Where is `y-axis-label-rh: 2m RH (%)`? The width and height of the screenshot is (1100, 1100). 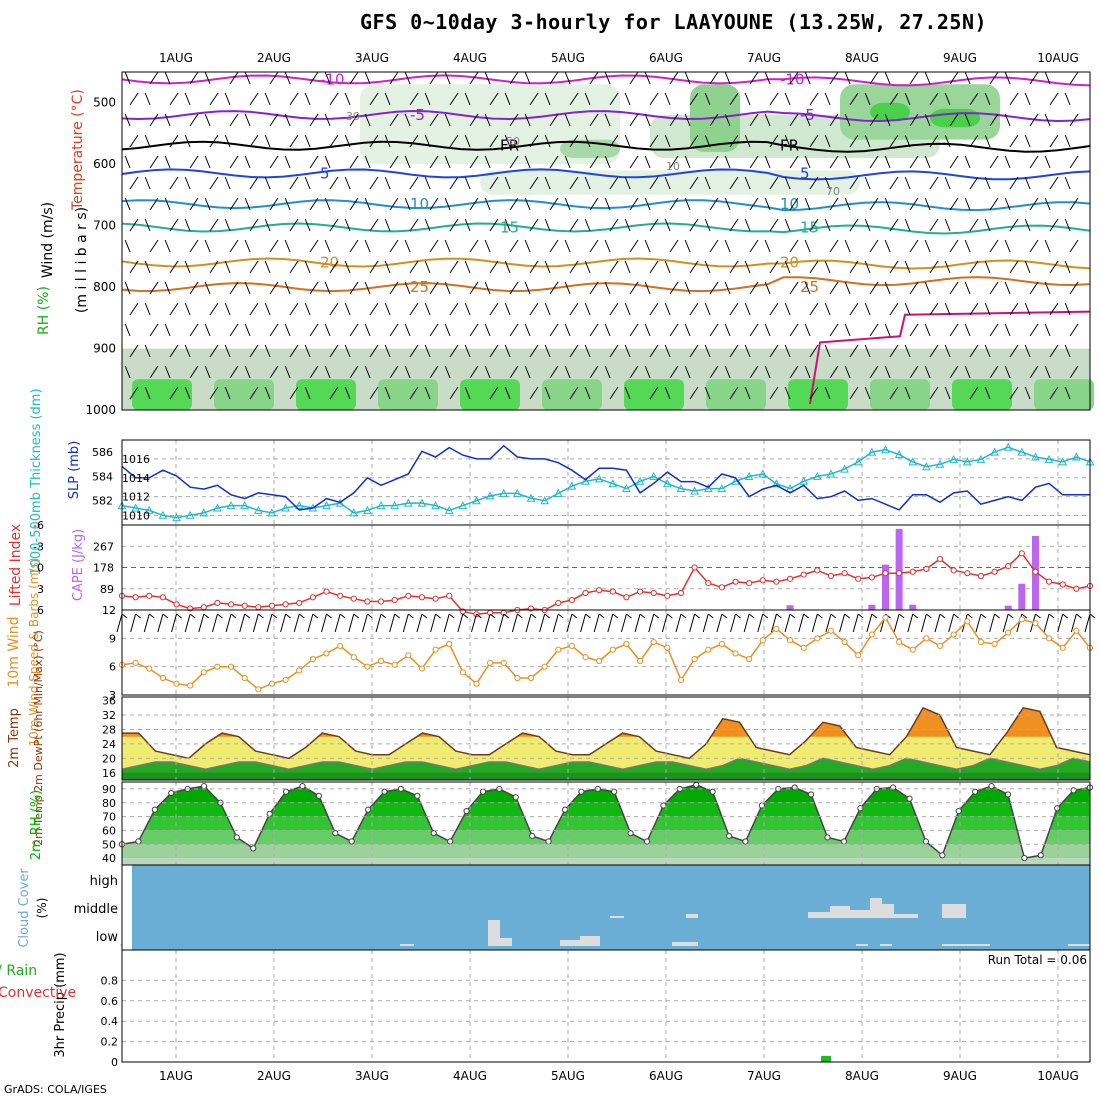
y-axis-label-rh: 2m RH (%) is located at coordinates (36, 825).